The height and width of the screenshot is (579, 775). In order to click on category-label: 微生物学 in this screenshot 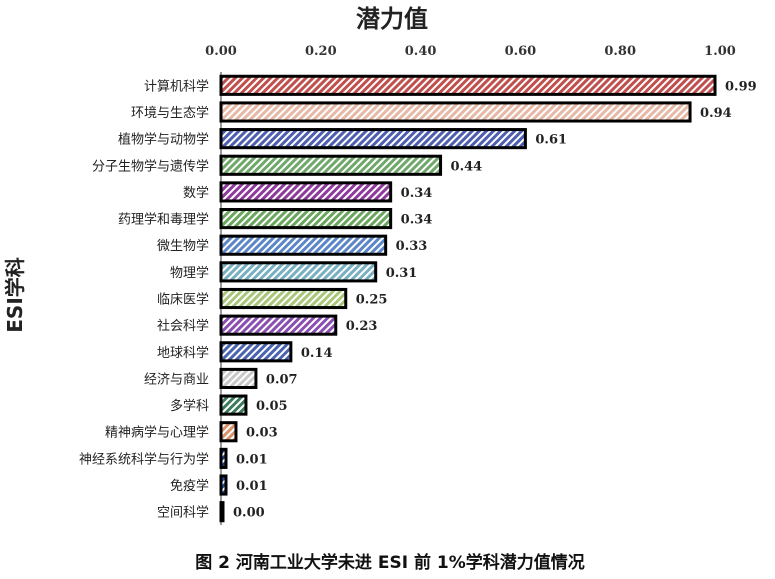, I will do `click(183, 246)`.